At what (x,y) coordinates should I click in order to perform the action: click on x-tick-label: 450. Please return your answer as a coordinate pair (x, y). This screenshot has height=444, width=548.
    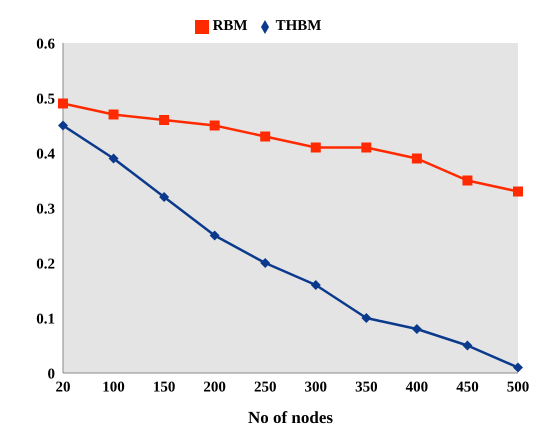
    Looking at the image, I should click on (467, 388).